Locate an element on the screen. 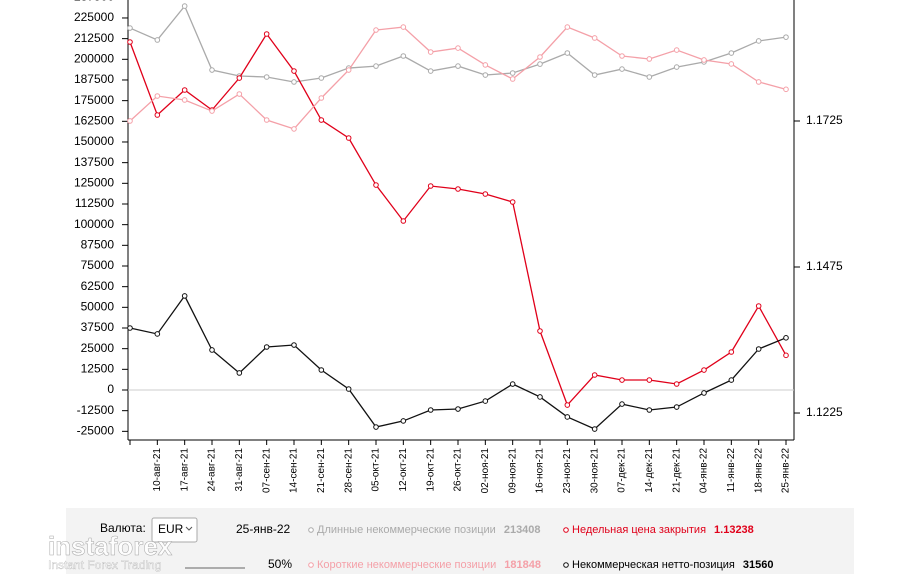  x-tick-label: 24-авг-21 is located at coordinates (212, 470).